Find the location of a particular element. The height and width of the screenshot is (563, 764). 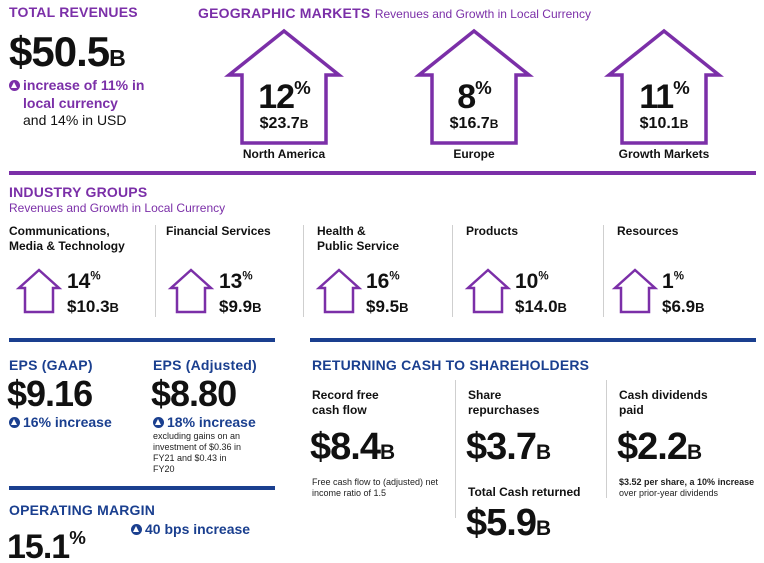

geographic-heading: GEOGRAPHIC MARKETS is located at coordinates (284, 13).